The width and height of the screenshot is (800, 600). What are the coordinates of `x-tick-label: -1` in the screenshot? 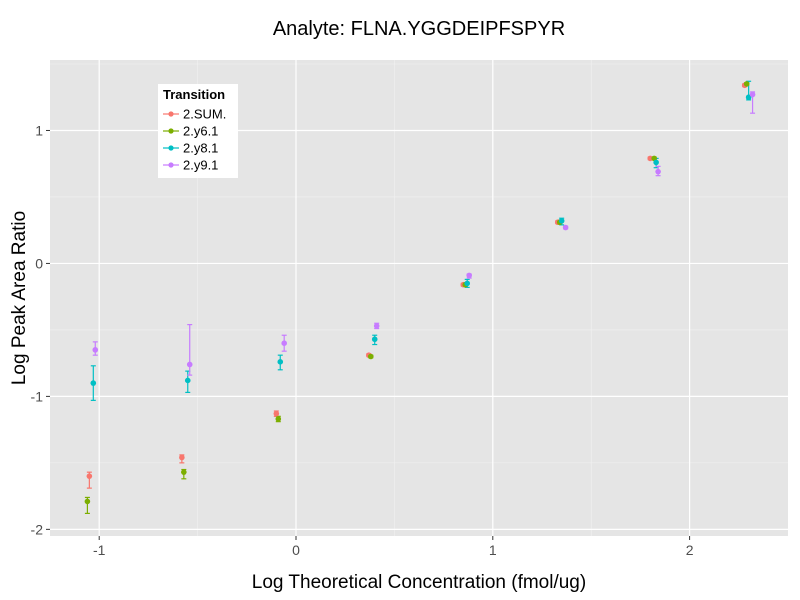 It's located at (99, 550).